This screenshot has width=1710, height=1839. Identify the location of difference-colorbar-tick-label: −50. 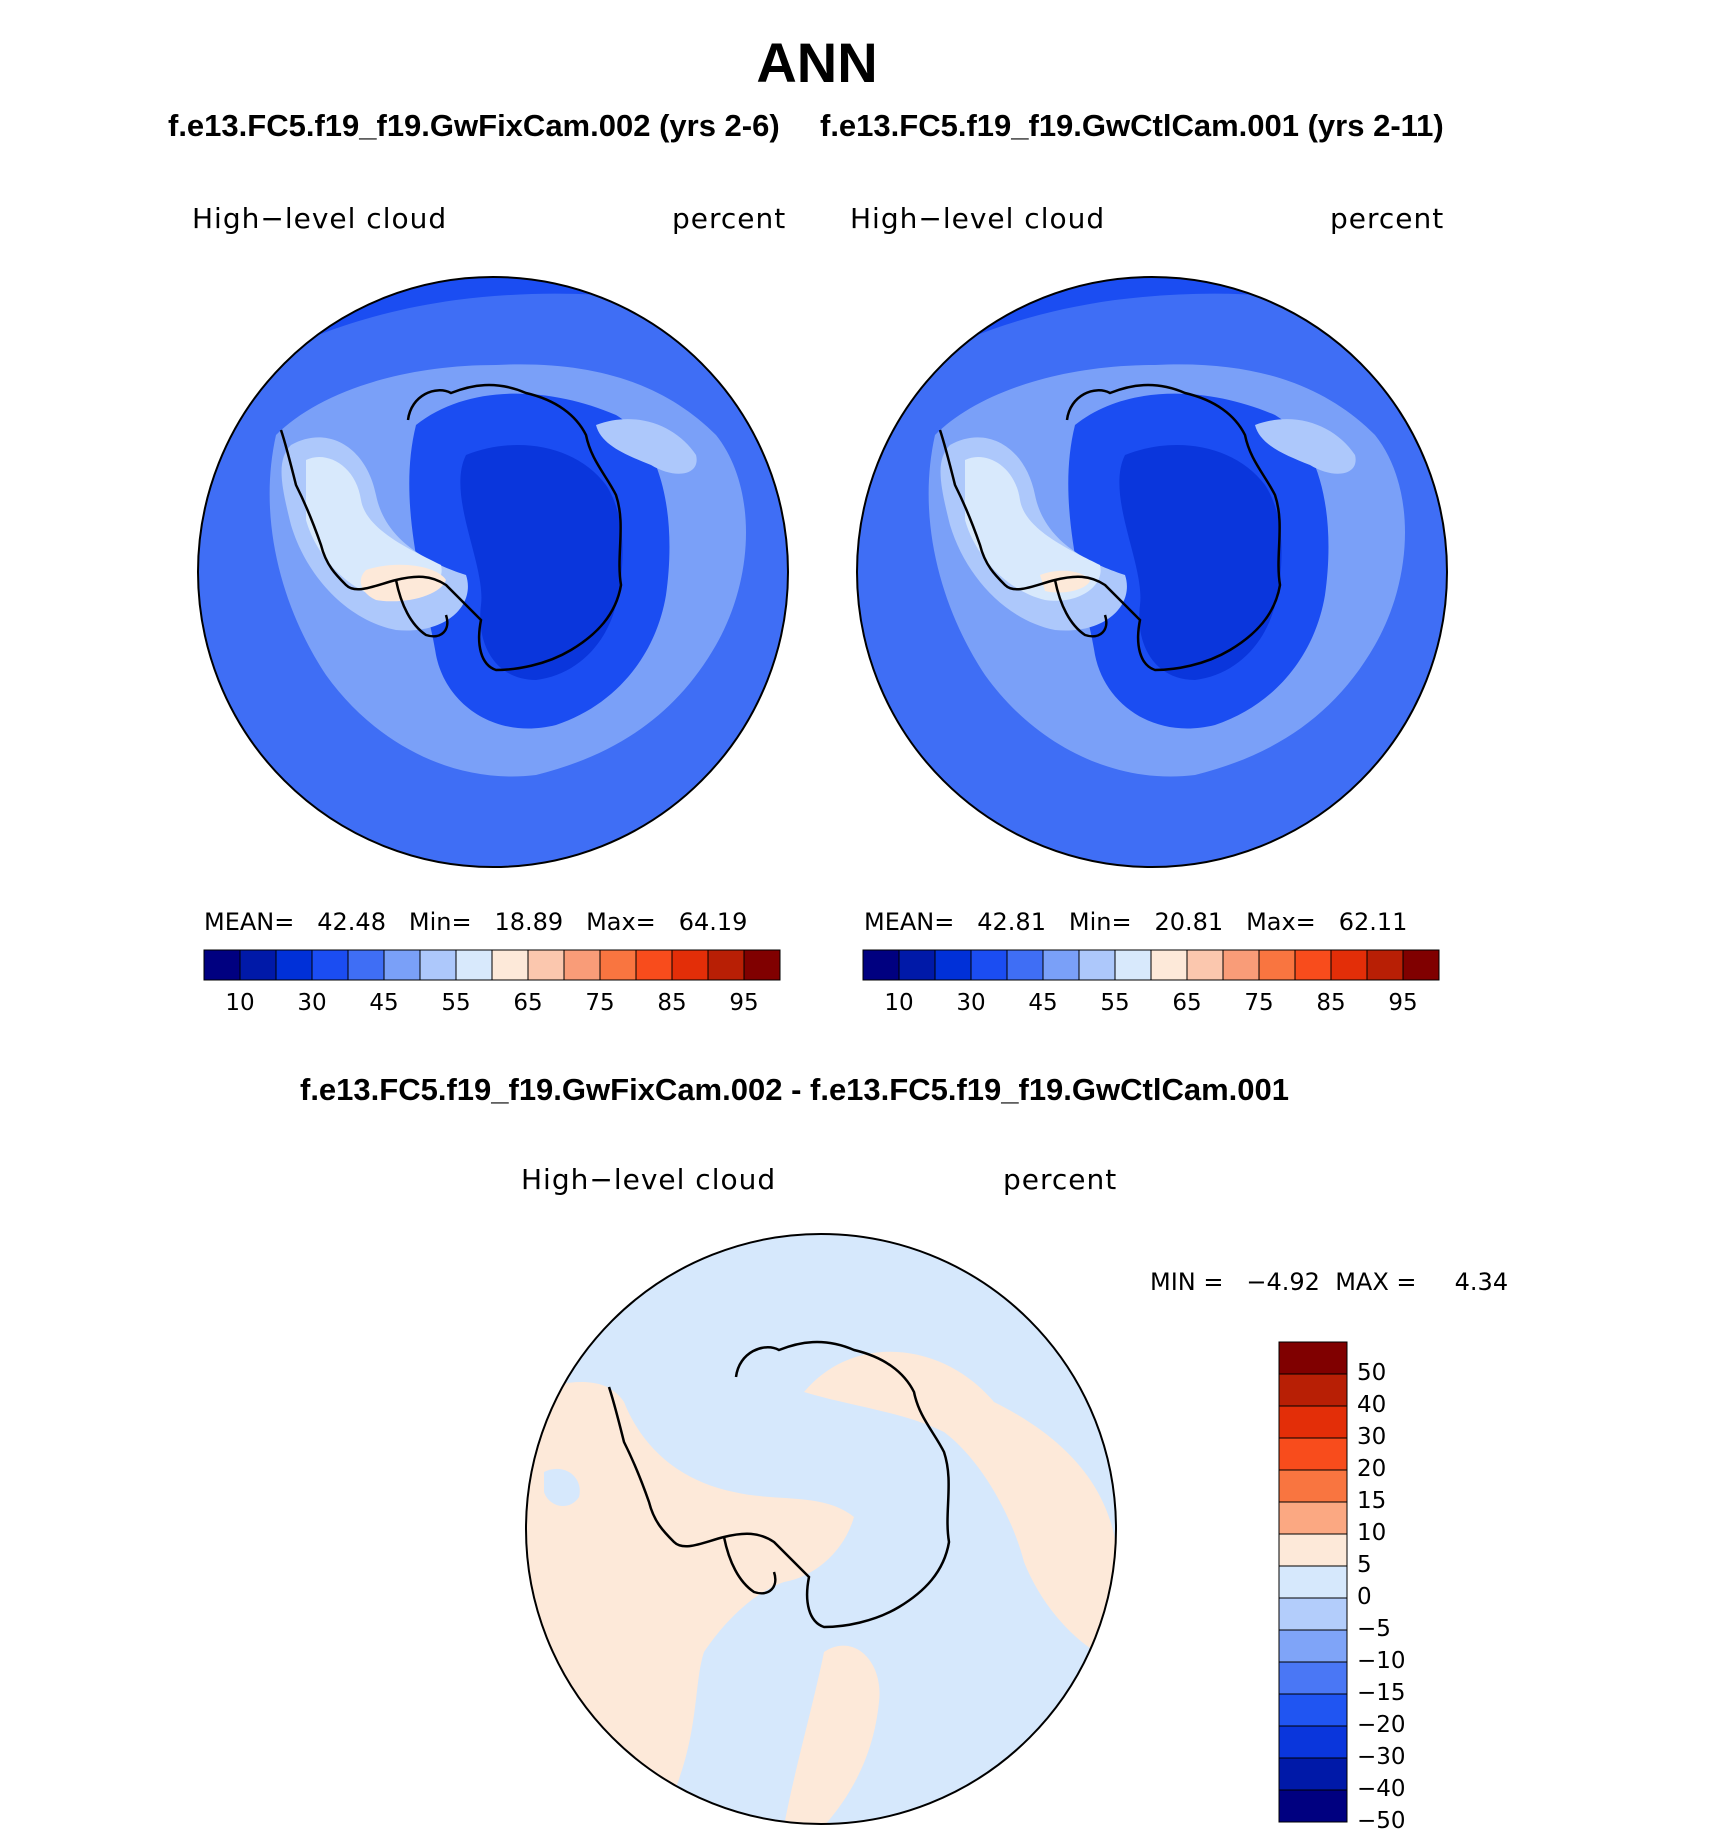
(1381, 1821).